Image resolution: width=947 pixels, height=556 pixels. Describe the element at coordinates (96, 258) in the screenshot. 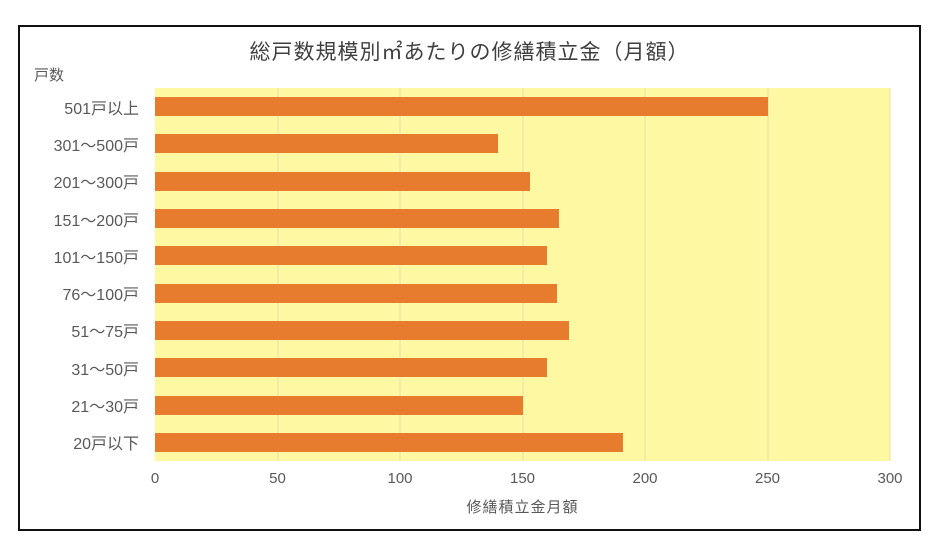

I see `category-label: 101～150戸` at that location.